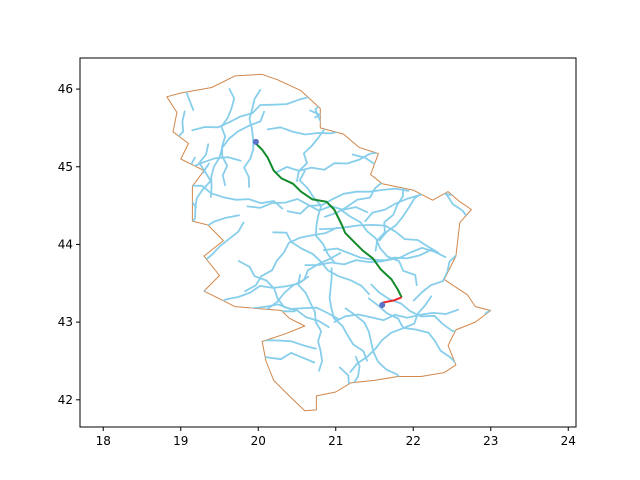  What do you see at coordinates (568, 441) in the screenshot?
I see `x-tick-label: 24` at bounding box center [568, 441].